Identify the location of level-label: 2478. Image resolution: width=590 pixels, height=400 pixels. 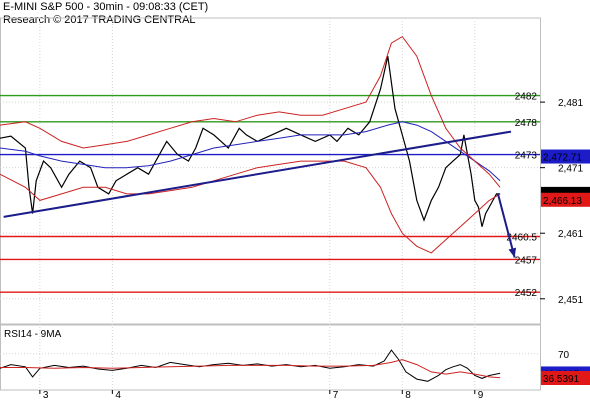
(526, 123).